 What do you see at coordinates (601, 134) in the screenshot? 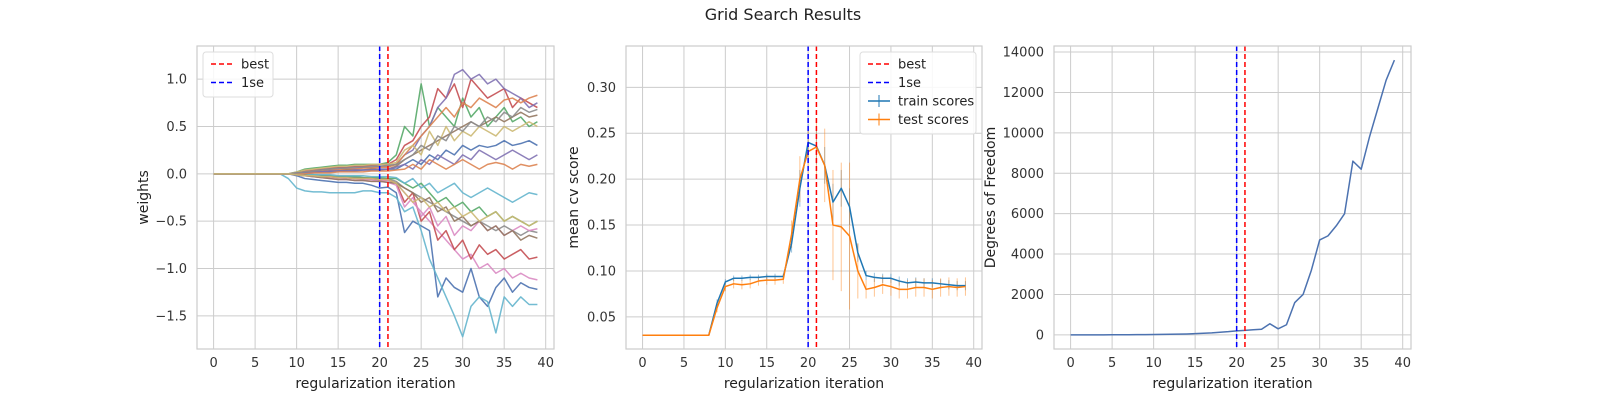
I see `y-tick-label: 0.25` at bounding box center [601, 134].